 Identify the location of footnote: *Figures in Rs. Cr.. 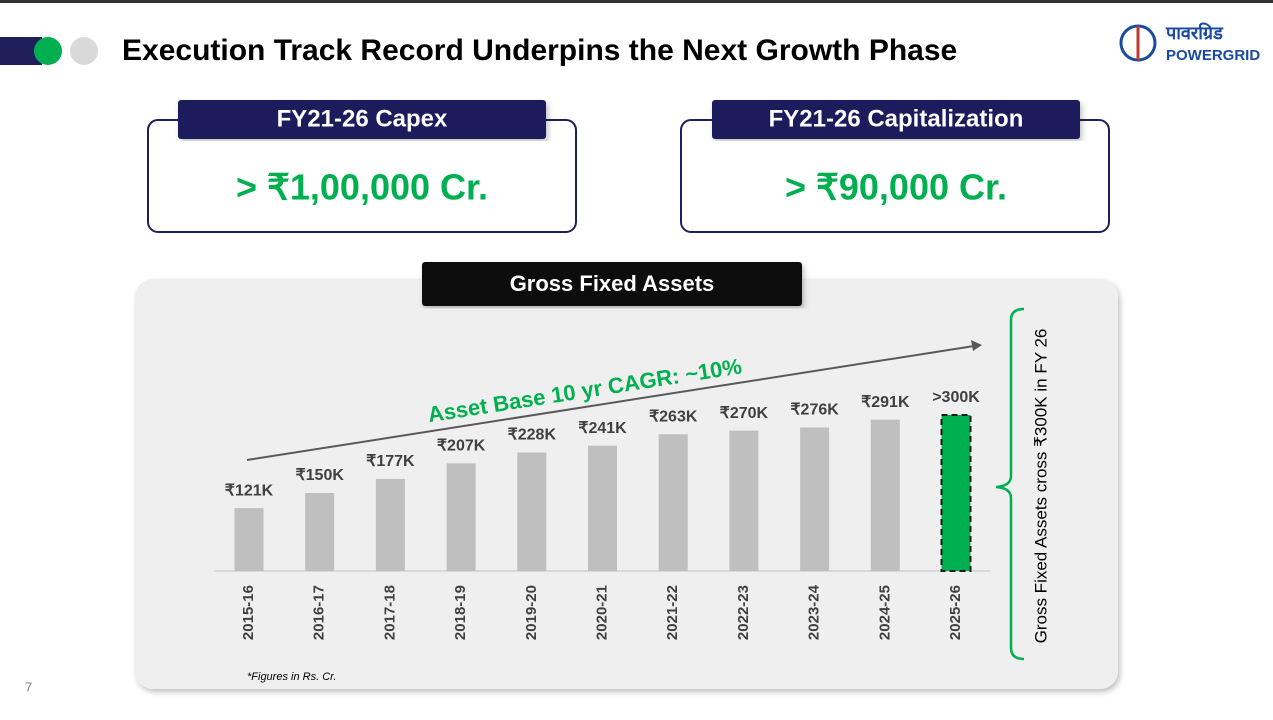
(291, 677).